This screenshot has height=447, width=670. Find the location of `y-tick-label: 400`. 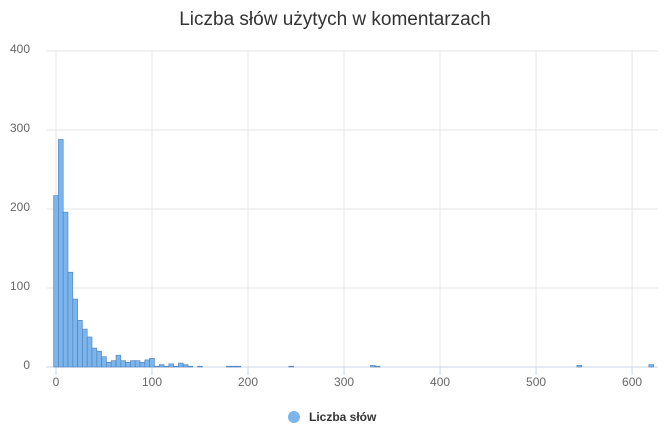

y-tick-label: 400 is located at coordinates (20, 49).